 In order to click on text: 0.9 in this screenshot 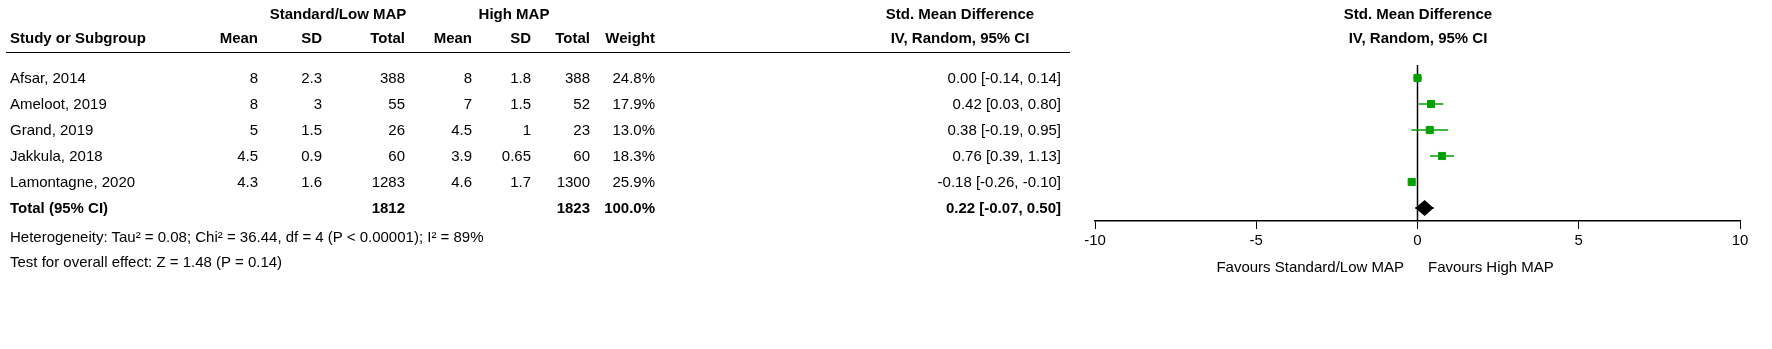, I will do `click(311, 155)`.